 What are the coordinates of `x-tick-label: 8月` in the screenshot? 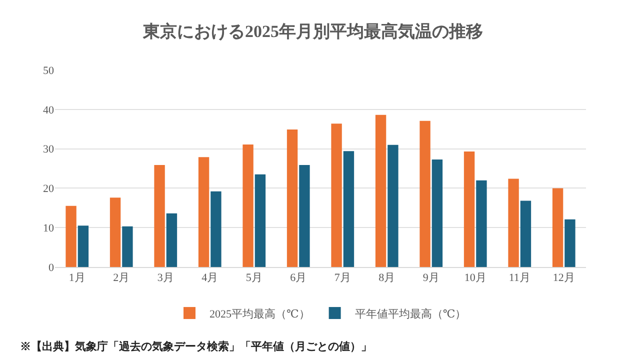 It's located at (387, 278).